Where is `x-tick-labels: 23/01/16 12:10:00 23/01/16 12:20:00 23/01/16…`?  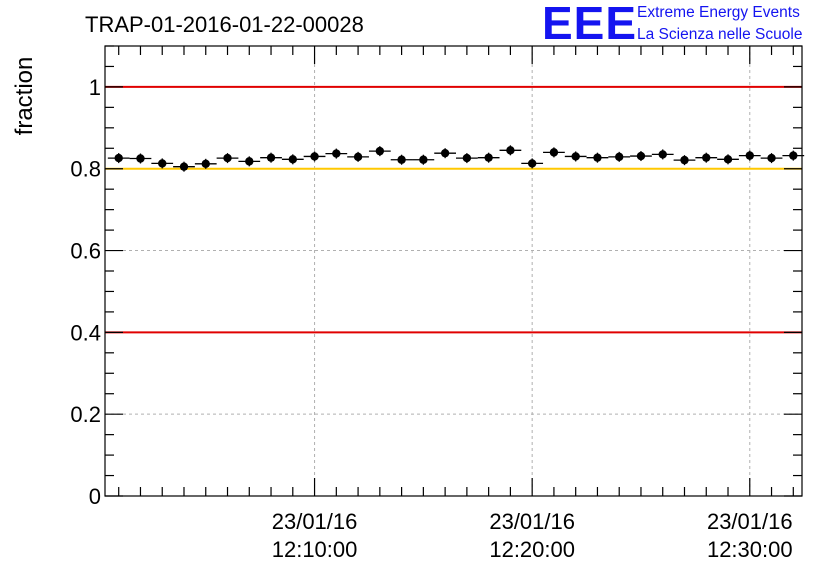
x-tick-labels: 23/01/16 12:10:00 23/01/16 12:20:00 23/01/16… is located at coordinates (532, 535).